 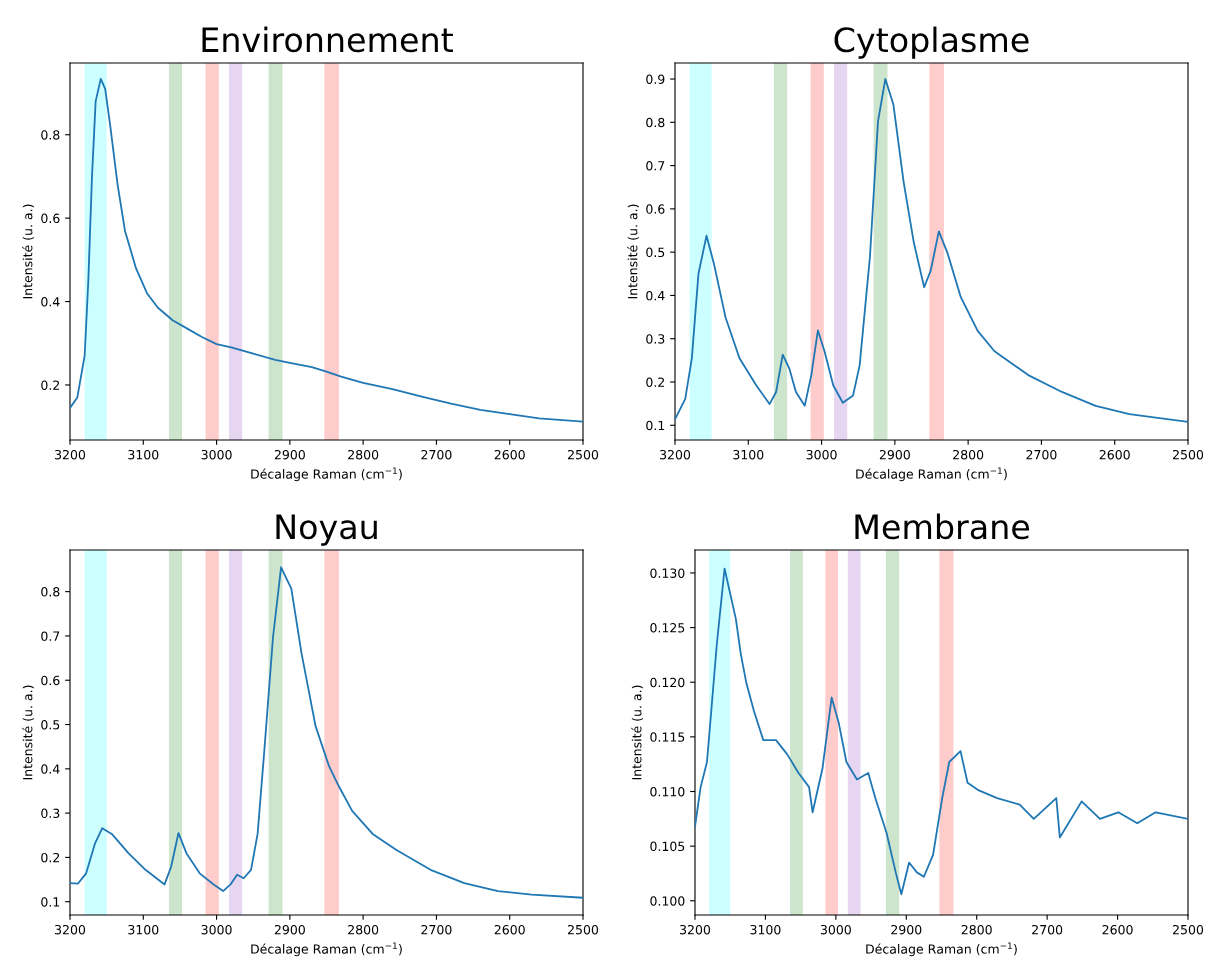 I want to click on chart-title: Cytoplasme, so click(x=931, y=42).